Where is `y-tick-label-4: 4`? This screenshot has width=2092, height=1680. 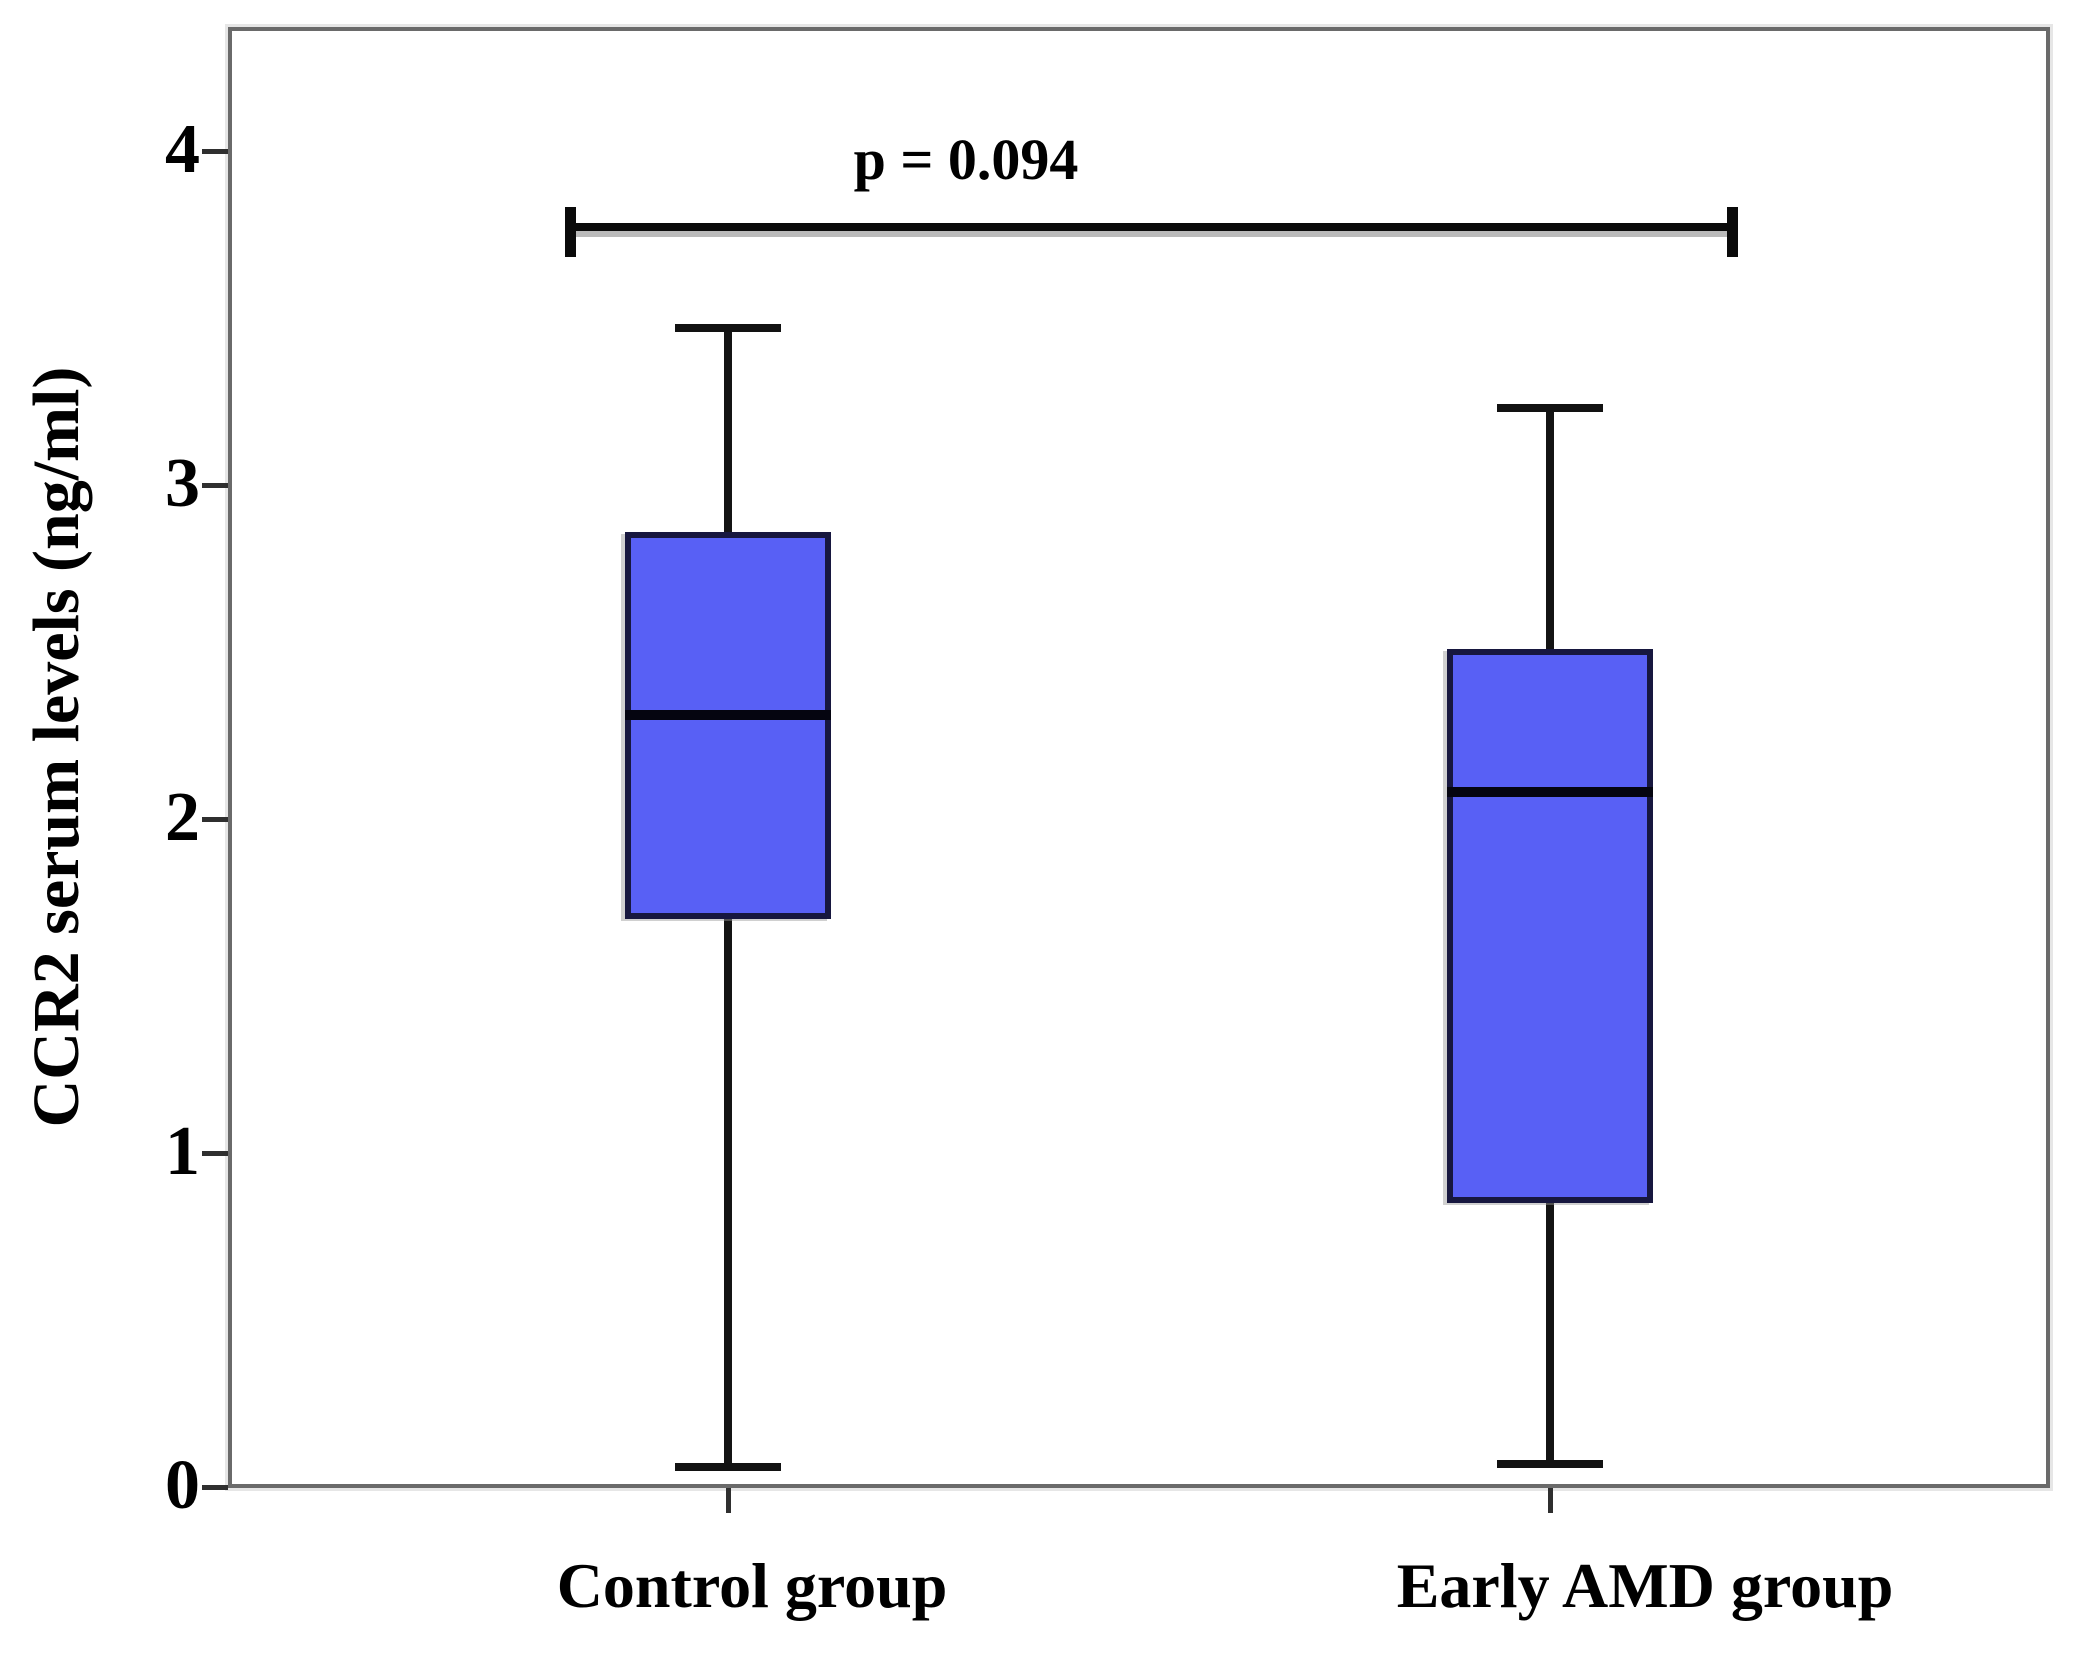 y-tick-label-4: 4 is located at coordinates (182, 149).